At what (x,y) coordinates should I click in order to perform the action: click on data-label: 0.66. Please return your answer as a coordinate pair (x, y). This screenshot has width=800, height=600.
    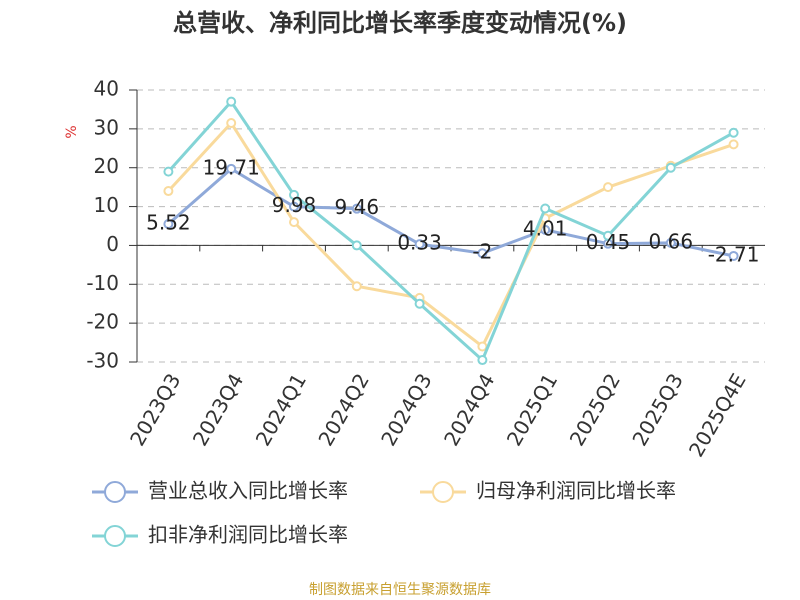
    Looking at the image, I should click on (671, 241).